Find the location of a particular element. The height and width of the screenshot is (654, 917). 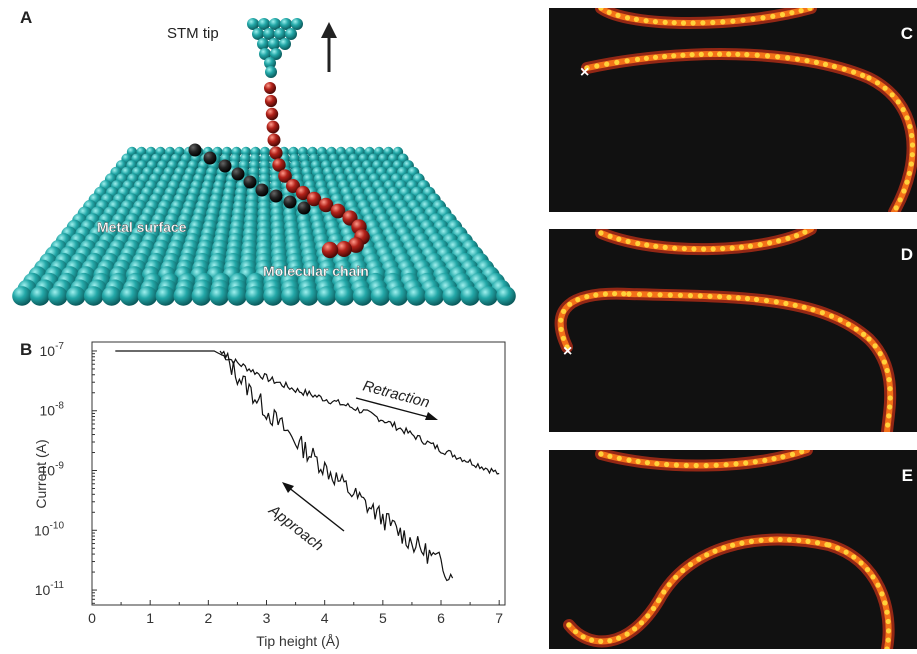

x-tick-label: 5 is located at coordinates (383, 618).